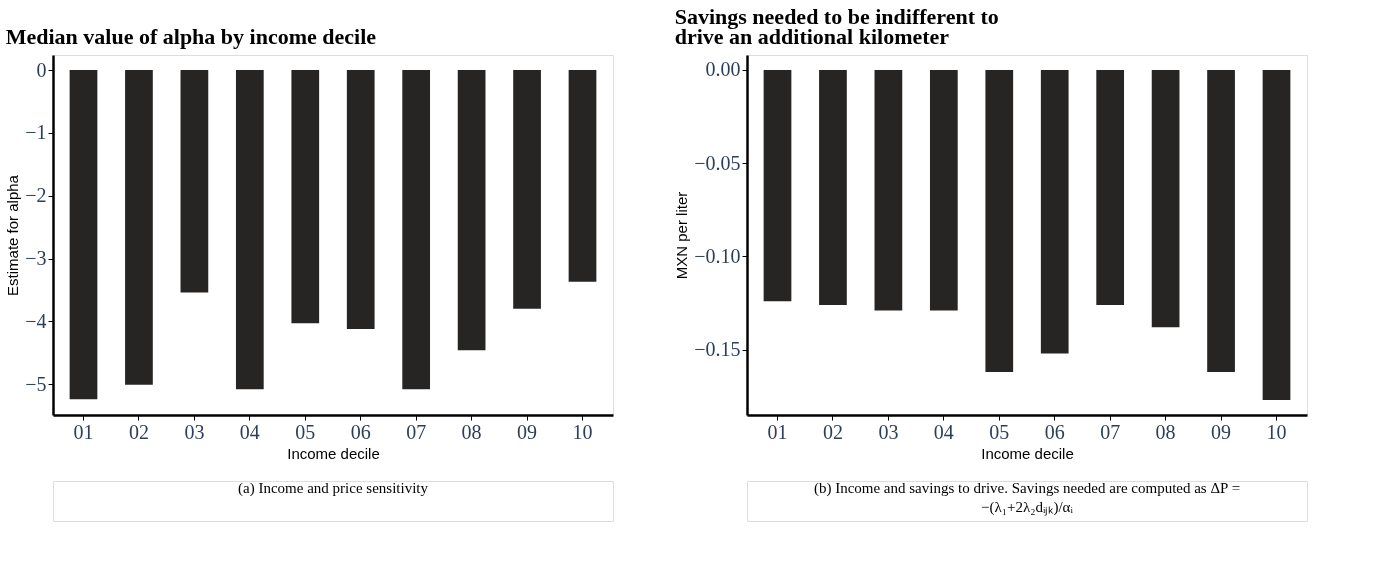 Image resolution: width=1385 pixels, height=584 pixels. Describe the element at coordinates (36, 258) in the screenshot. I see `y-tick-label: −3` at that location.